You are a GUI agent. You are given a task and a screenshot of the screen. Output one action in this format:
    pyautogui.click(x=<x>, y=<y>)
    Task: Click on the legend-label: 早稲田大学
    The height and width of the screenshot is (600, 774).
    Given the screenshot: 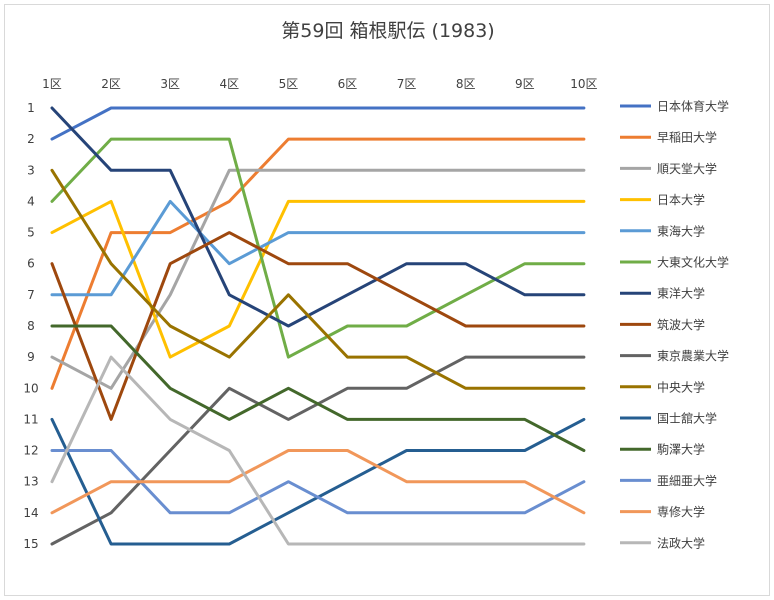 What is the action you would take?
    pyautogui.click(x=687, y=137)
    